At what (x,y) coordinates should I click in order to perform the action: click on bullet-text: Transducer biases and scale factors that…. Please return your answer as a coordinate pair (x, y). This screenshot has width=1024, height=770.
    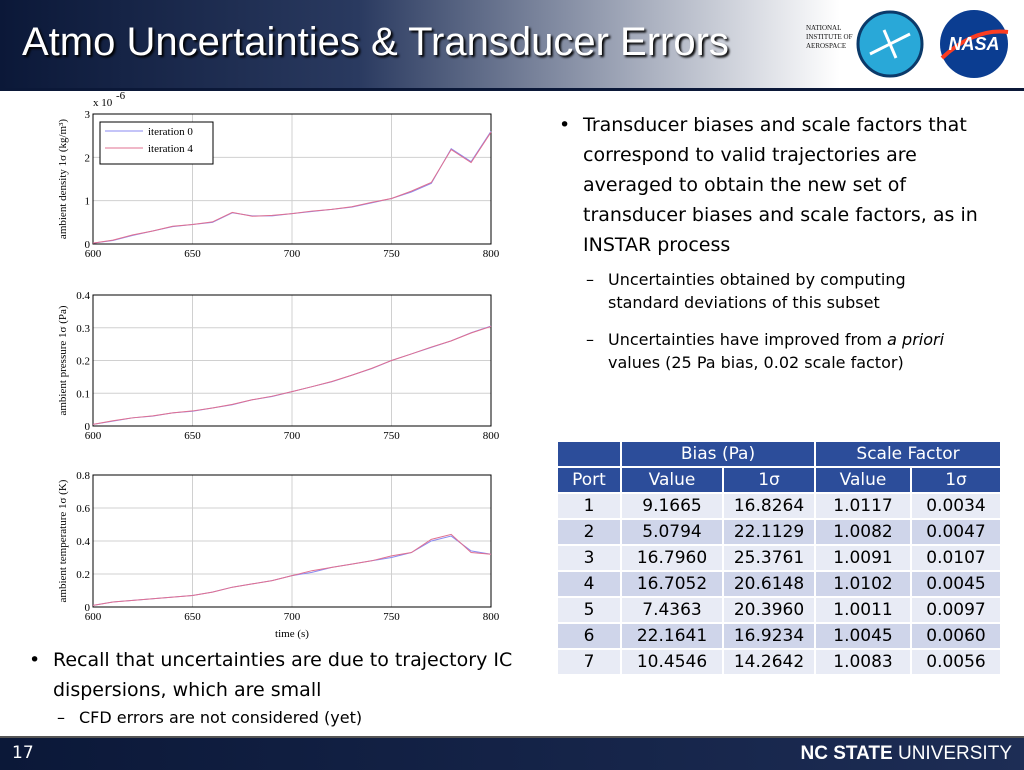
    Looking at the image, I should click on (780, 185).